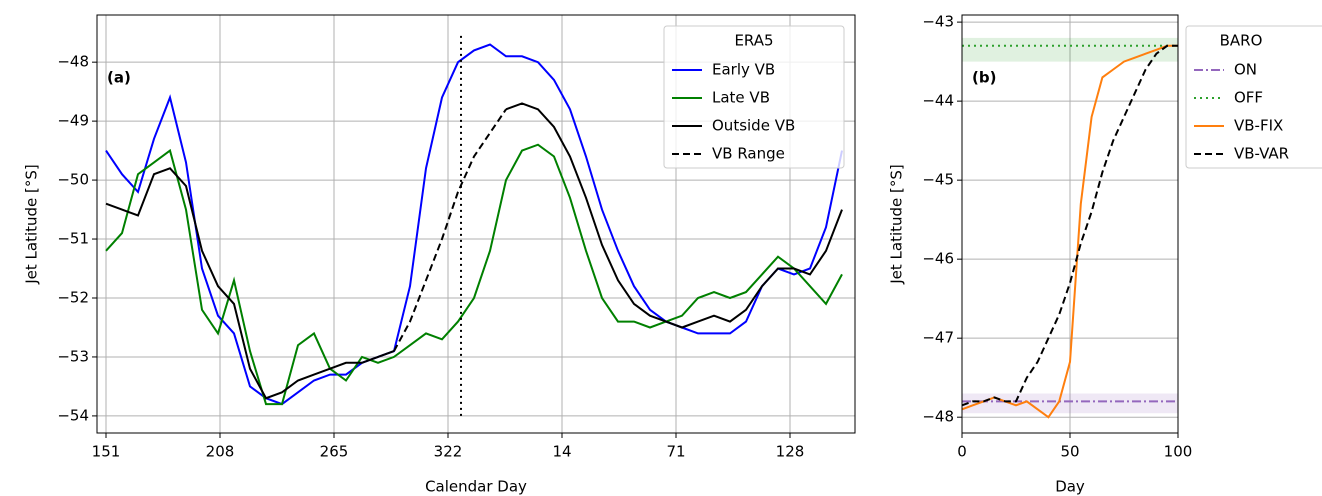  I want to click on x-tick-label: 100, so click(1178, 452).